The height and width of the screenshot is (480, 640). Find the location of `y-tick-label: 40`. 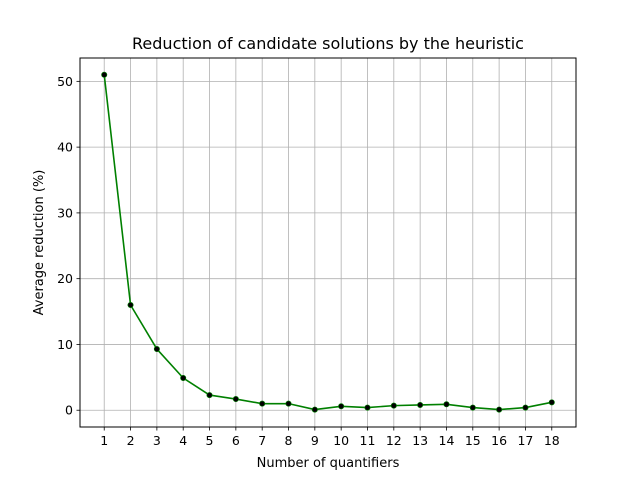

y-tick-label: 40 is located at coordinates (65, 147).